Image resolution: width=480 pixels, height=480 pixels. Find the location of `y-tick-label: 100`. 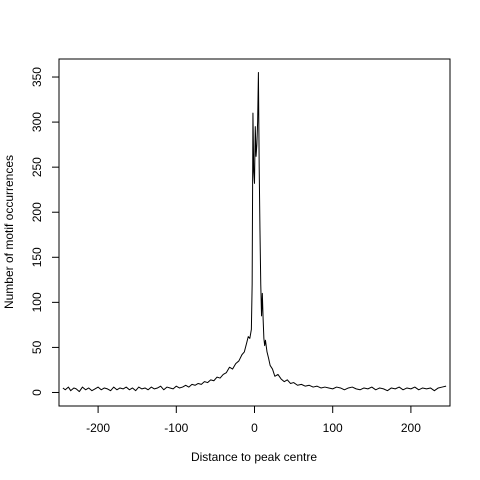

y-tick-label: 100 is located at coordinates (37, 302).